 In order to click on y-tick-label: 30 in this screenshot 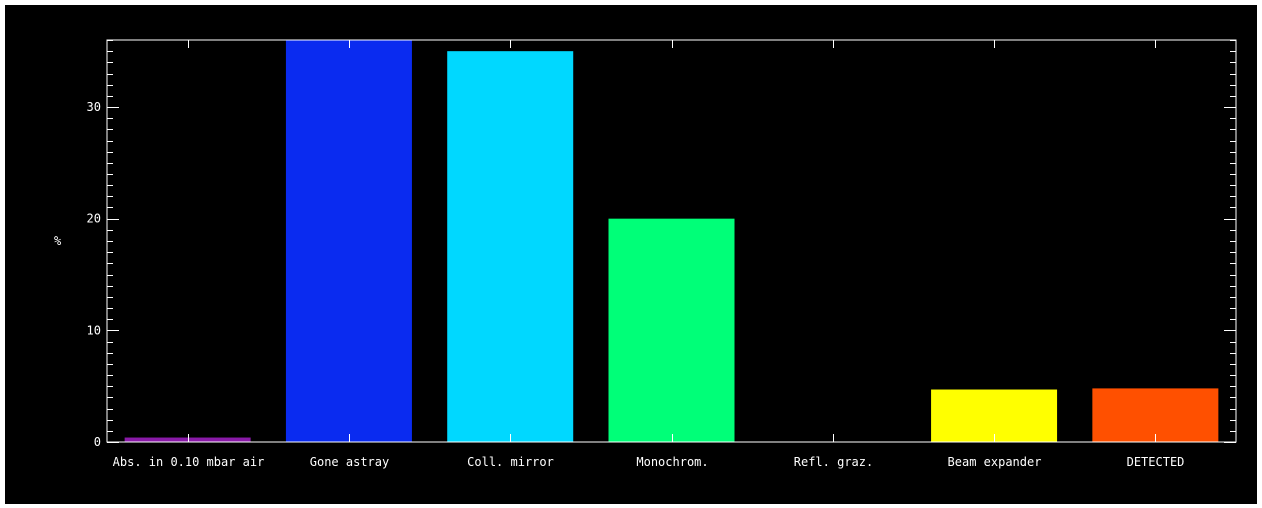, I will do `click(94, 107)`.